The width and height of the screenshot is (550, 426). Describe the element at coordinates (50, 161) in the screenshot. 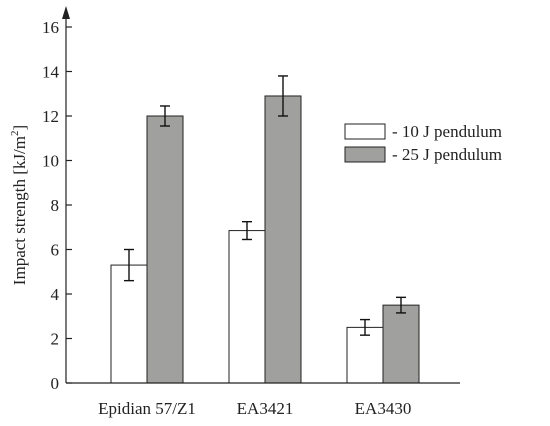

I see `y-tick-label: 10` at that location.